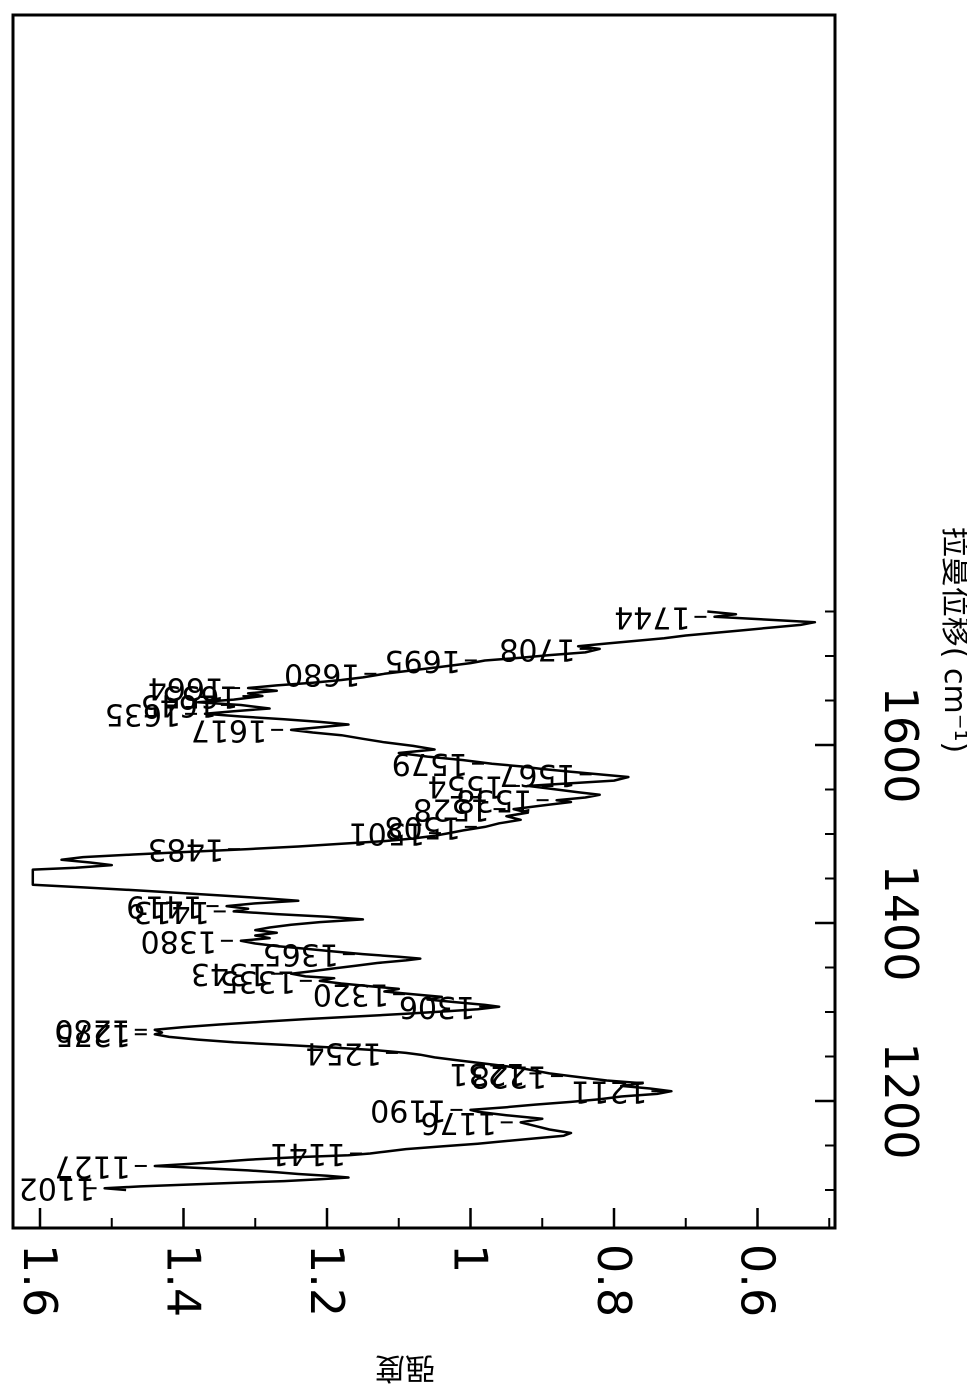 The image size is (967, 1384). I want to click on peak-label: 1708, so click(545, 648).